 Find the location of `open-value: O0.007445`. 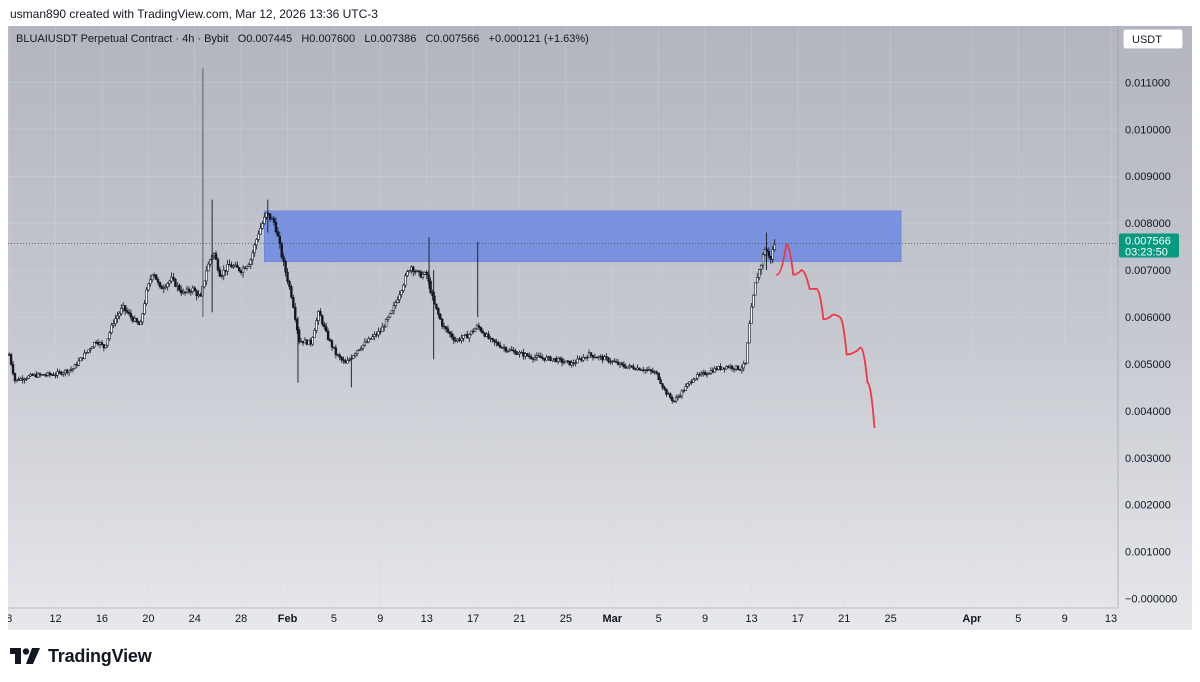

open-value: O0.007445 is located at coordinates (265, 39).